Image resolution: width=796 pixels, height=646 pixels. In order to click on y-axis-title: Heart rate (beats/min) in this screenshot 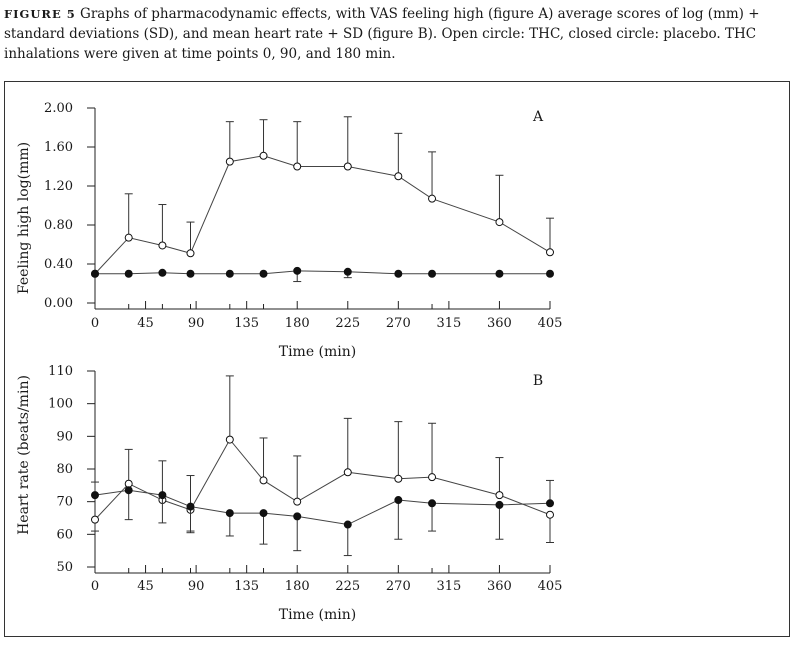, I will do `click(24, 455)`.